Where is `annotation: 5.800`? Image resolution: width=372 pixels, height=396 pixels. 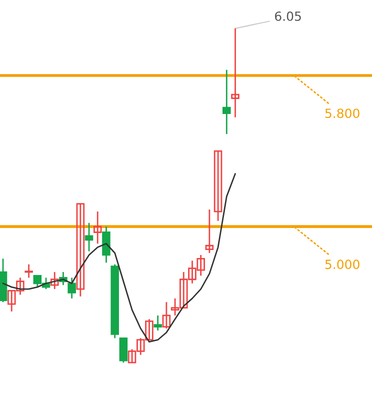 annotation: 5.800 is located at coordinates (342, 113).